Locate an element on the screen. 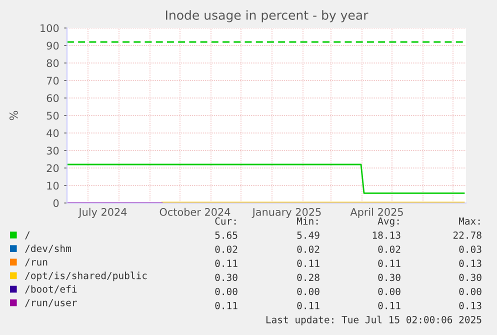  text: 5.65 5.49 18.13 22.78 is located at coordinates (348, 235).